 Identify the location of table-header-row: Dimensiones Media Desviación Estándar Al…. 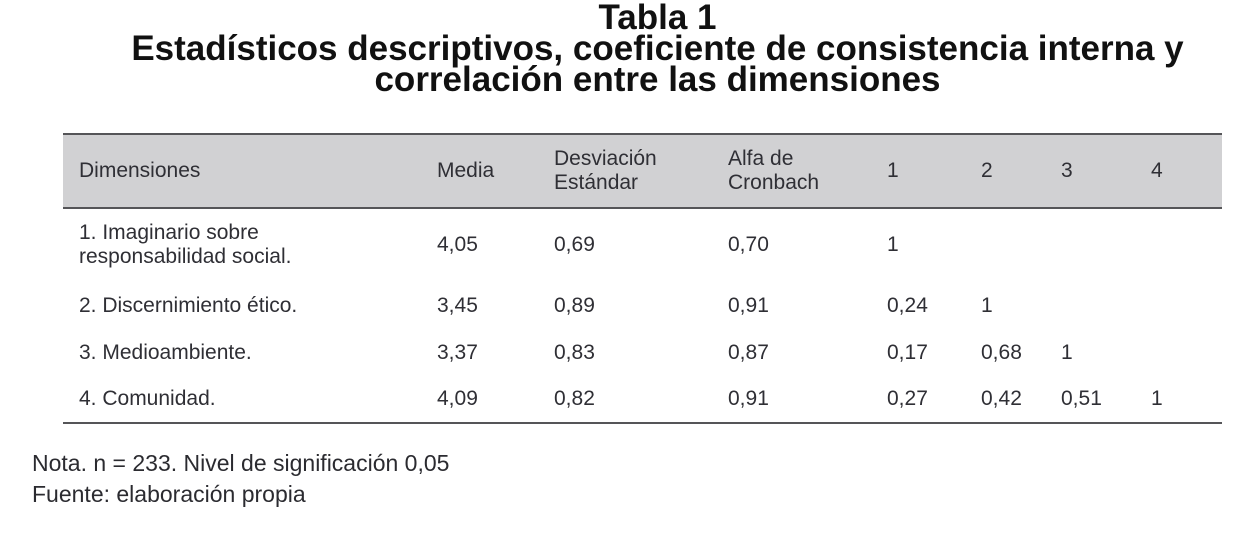
(642, 171).